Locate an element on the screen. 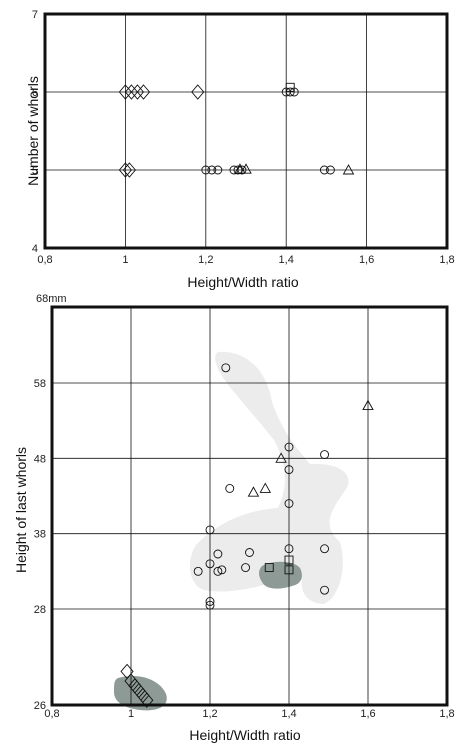 Image resolution: width=474 pixels, height=753 pixels. plot-0-x-tick-label: 1,8 is located at coordinates (446, 260).